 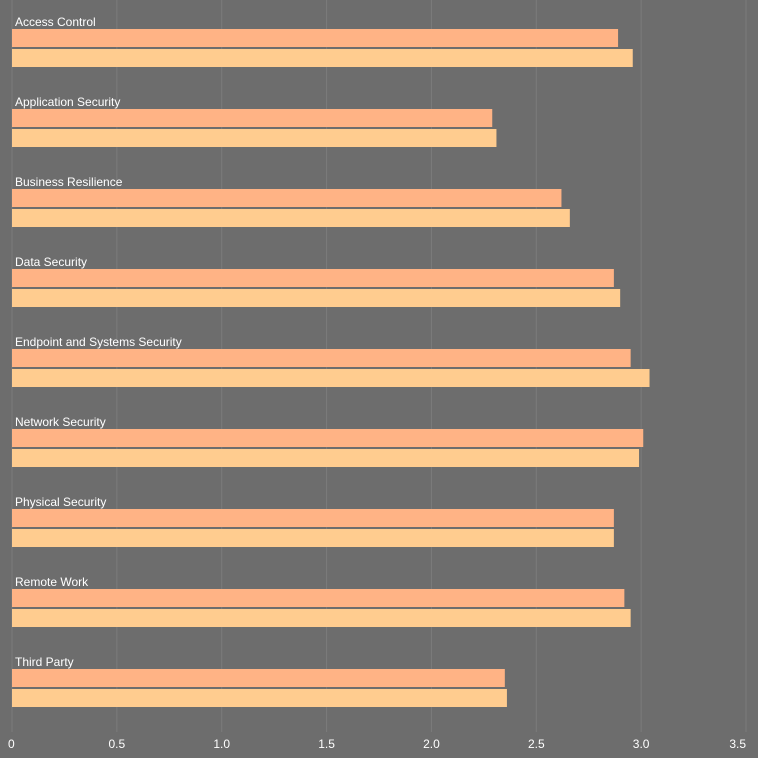 What do you see at coordinates (326, 744) in the screenshot?
I see `x-tick-label: 1.5` at bounding box center [326, 744].